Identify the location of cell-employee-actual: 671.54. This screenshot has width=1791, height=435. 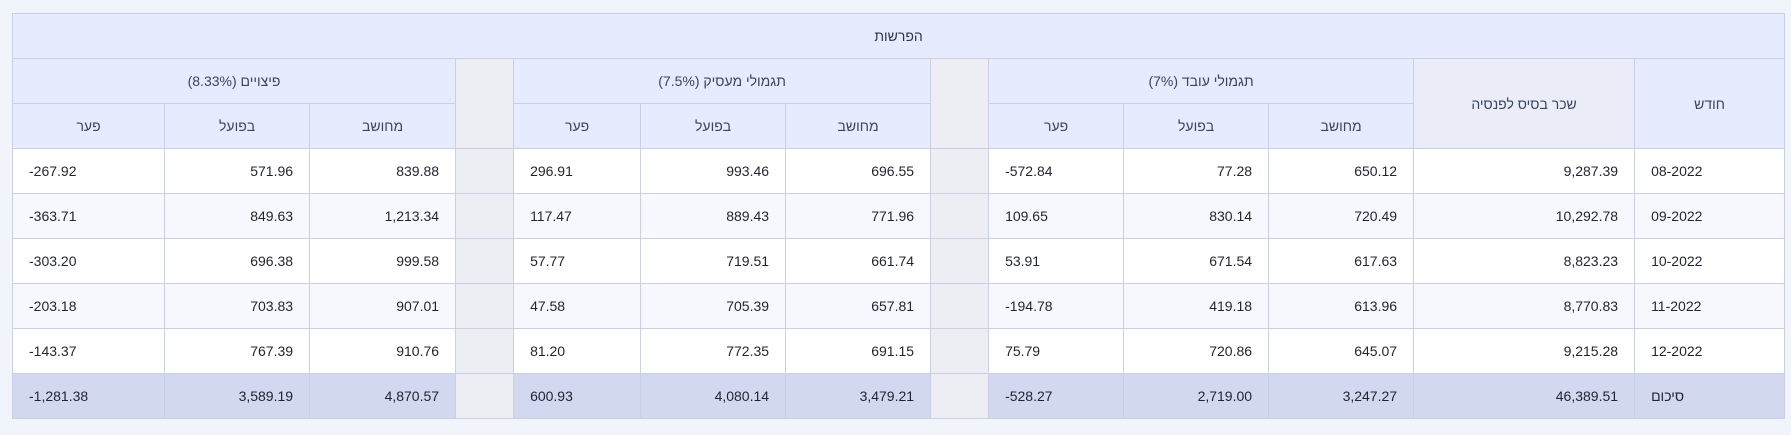
(1196, 261).